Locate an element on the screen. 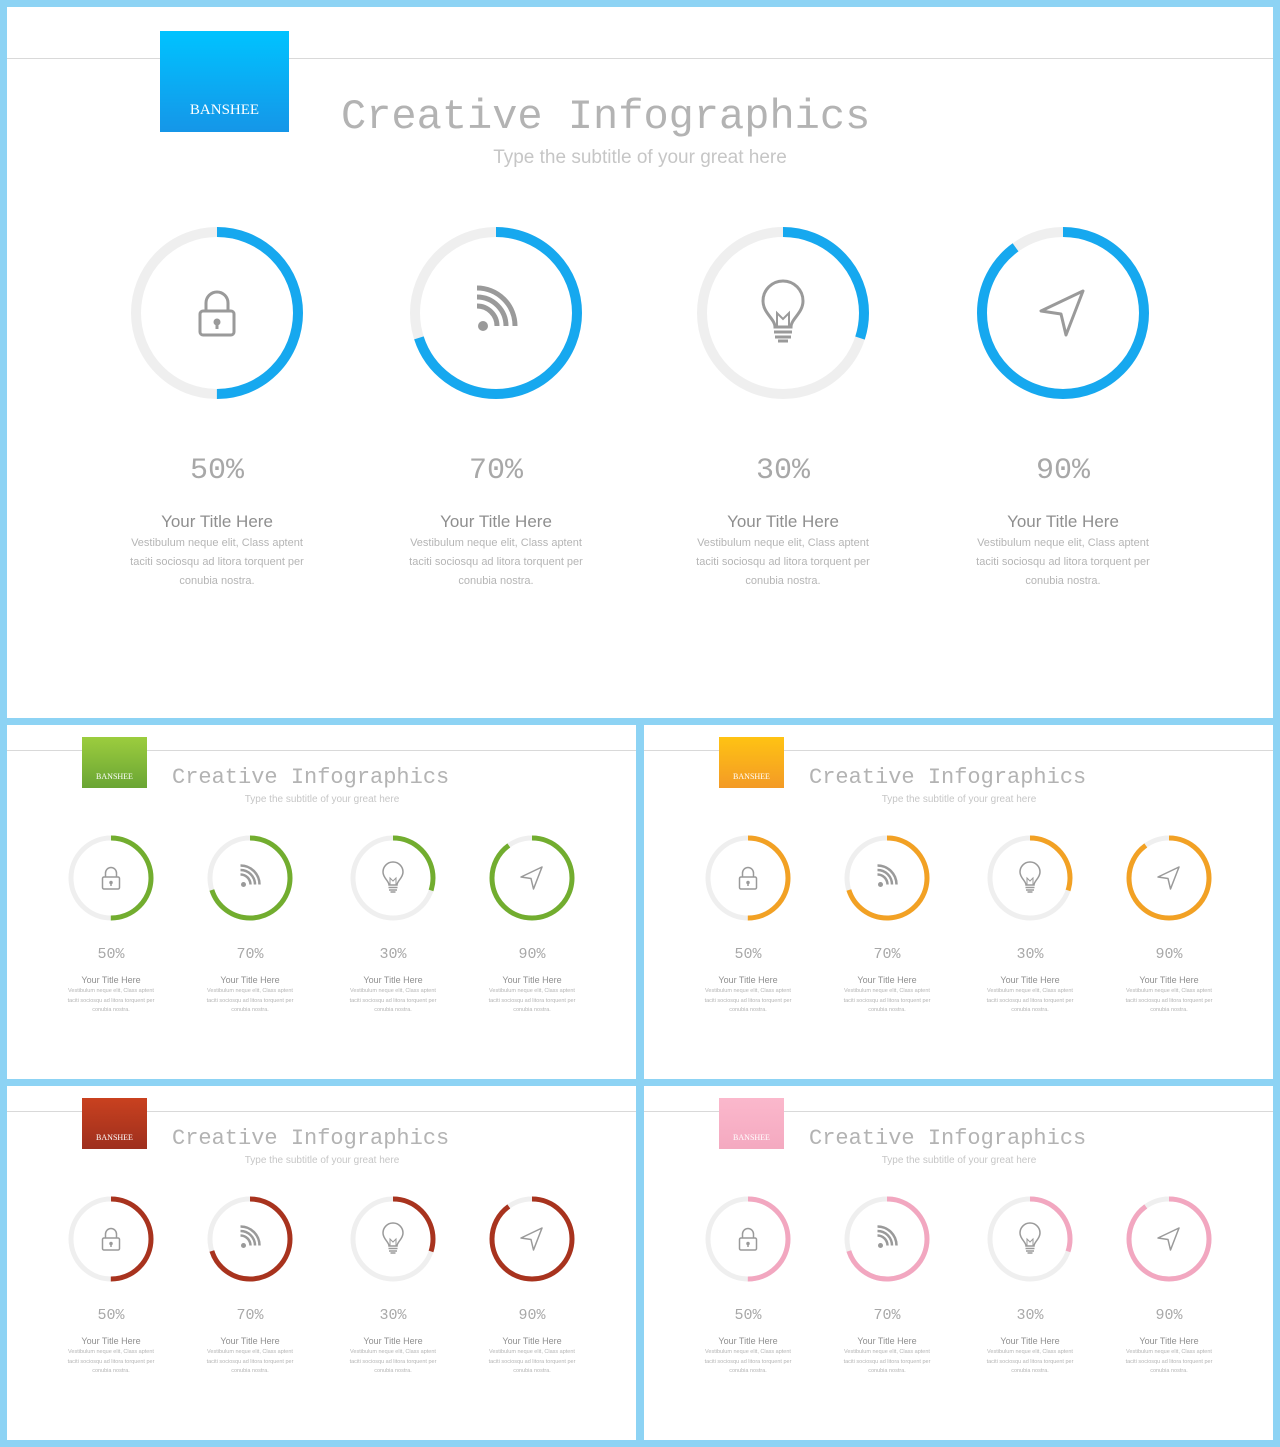  page-title: Creative Infographics is located at coordinates (311, 777).